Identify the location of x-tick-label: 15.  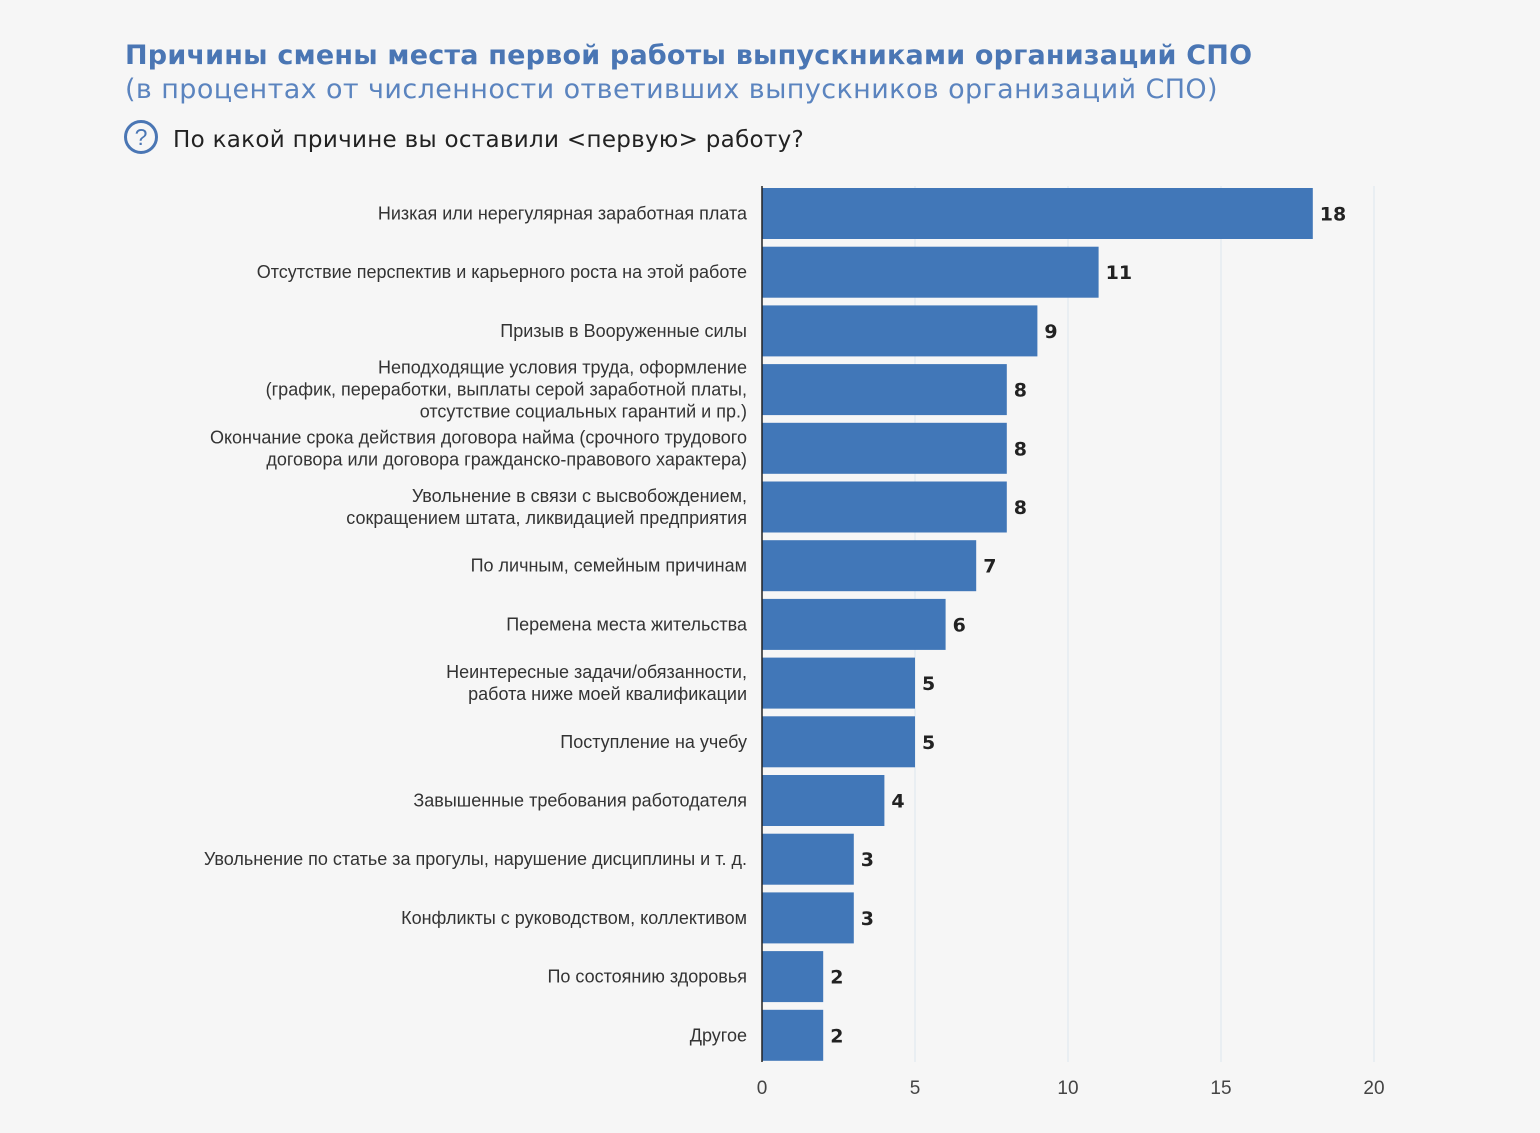
(1220, 1088).